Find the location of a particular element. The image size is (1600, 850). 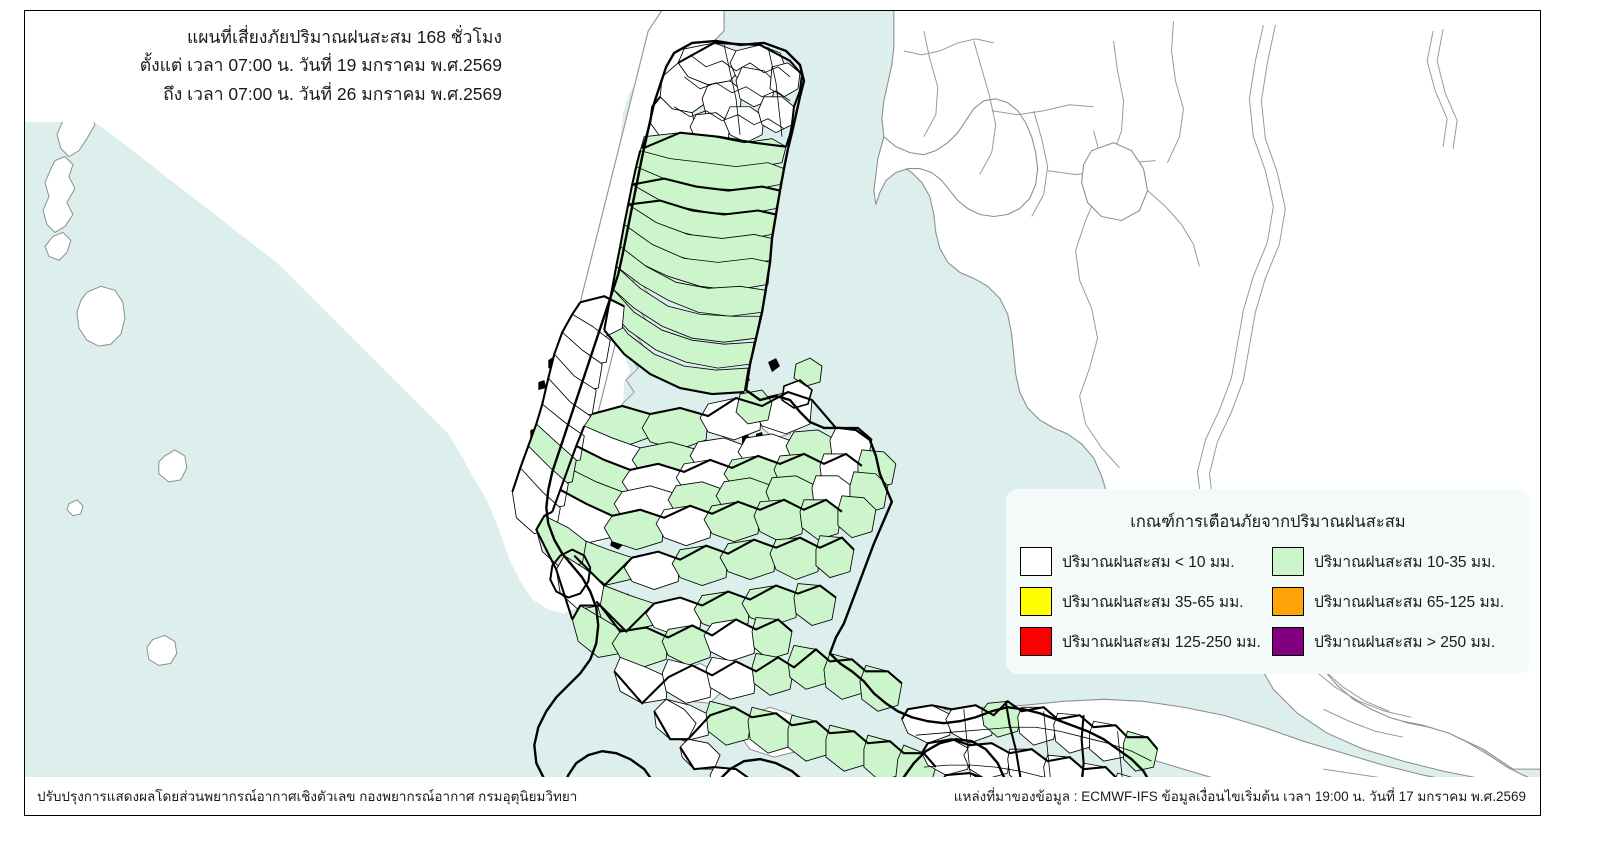

title-line-1: แผนที่เสี่ยงภัยปริมาณฝนสะสม 168 ชั่วโมง is located at coordinates (344, 37).